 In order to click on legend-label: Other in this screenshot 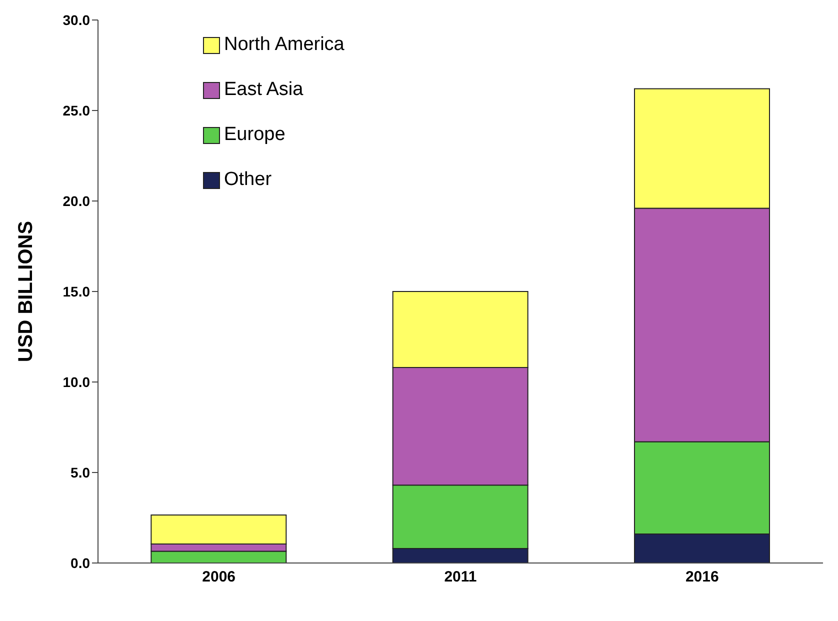, I will do `click(248, 180)`.